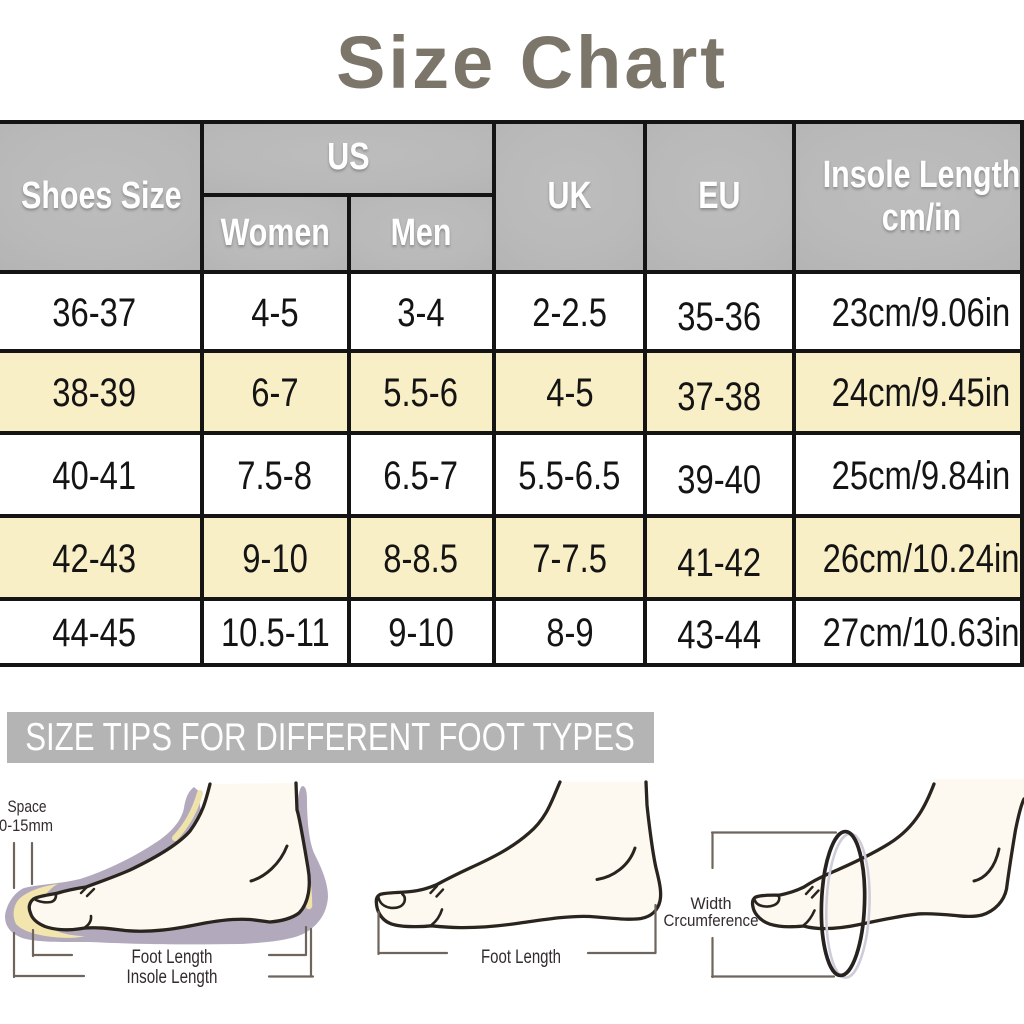  I want to click on svg-text: Width, so click(711, 903).